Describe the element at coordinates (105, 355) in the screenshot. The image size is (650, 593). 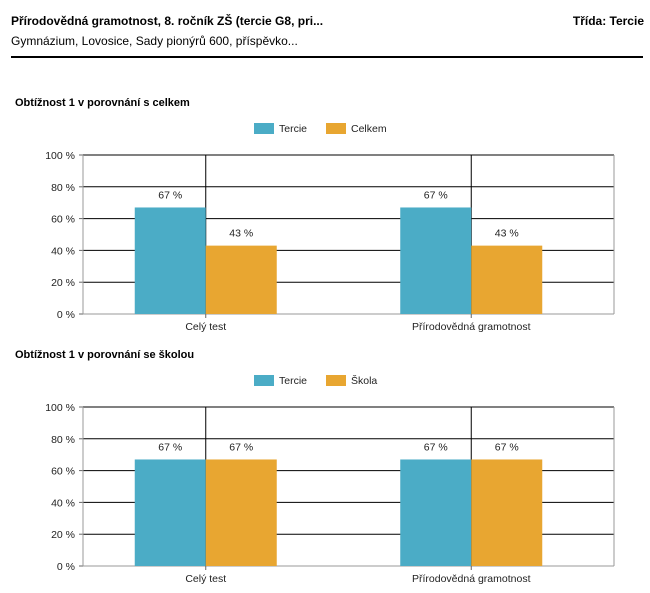
I see `chart-2-title: Obtížnost 1 v porovnání se školou` at that location.